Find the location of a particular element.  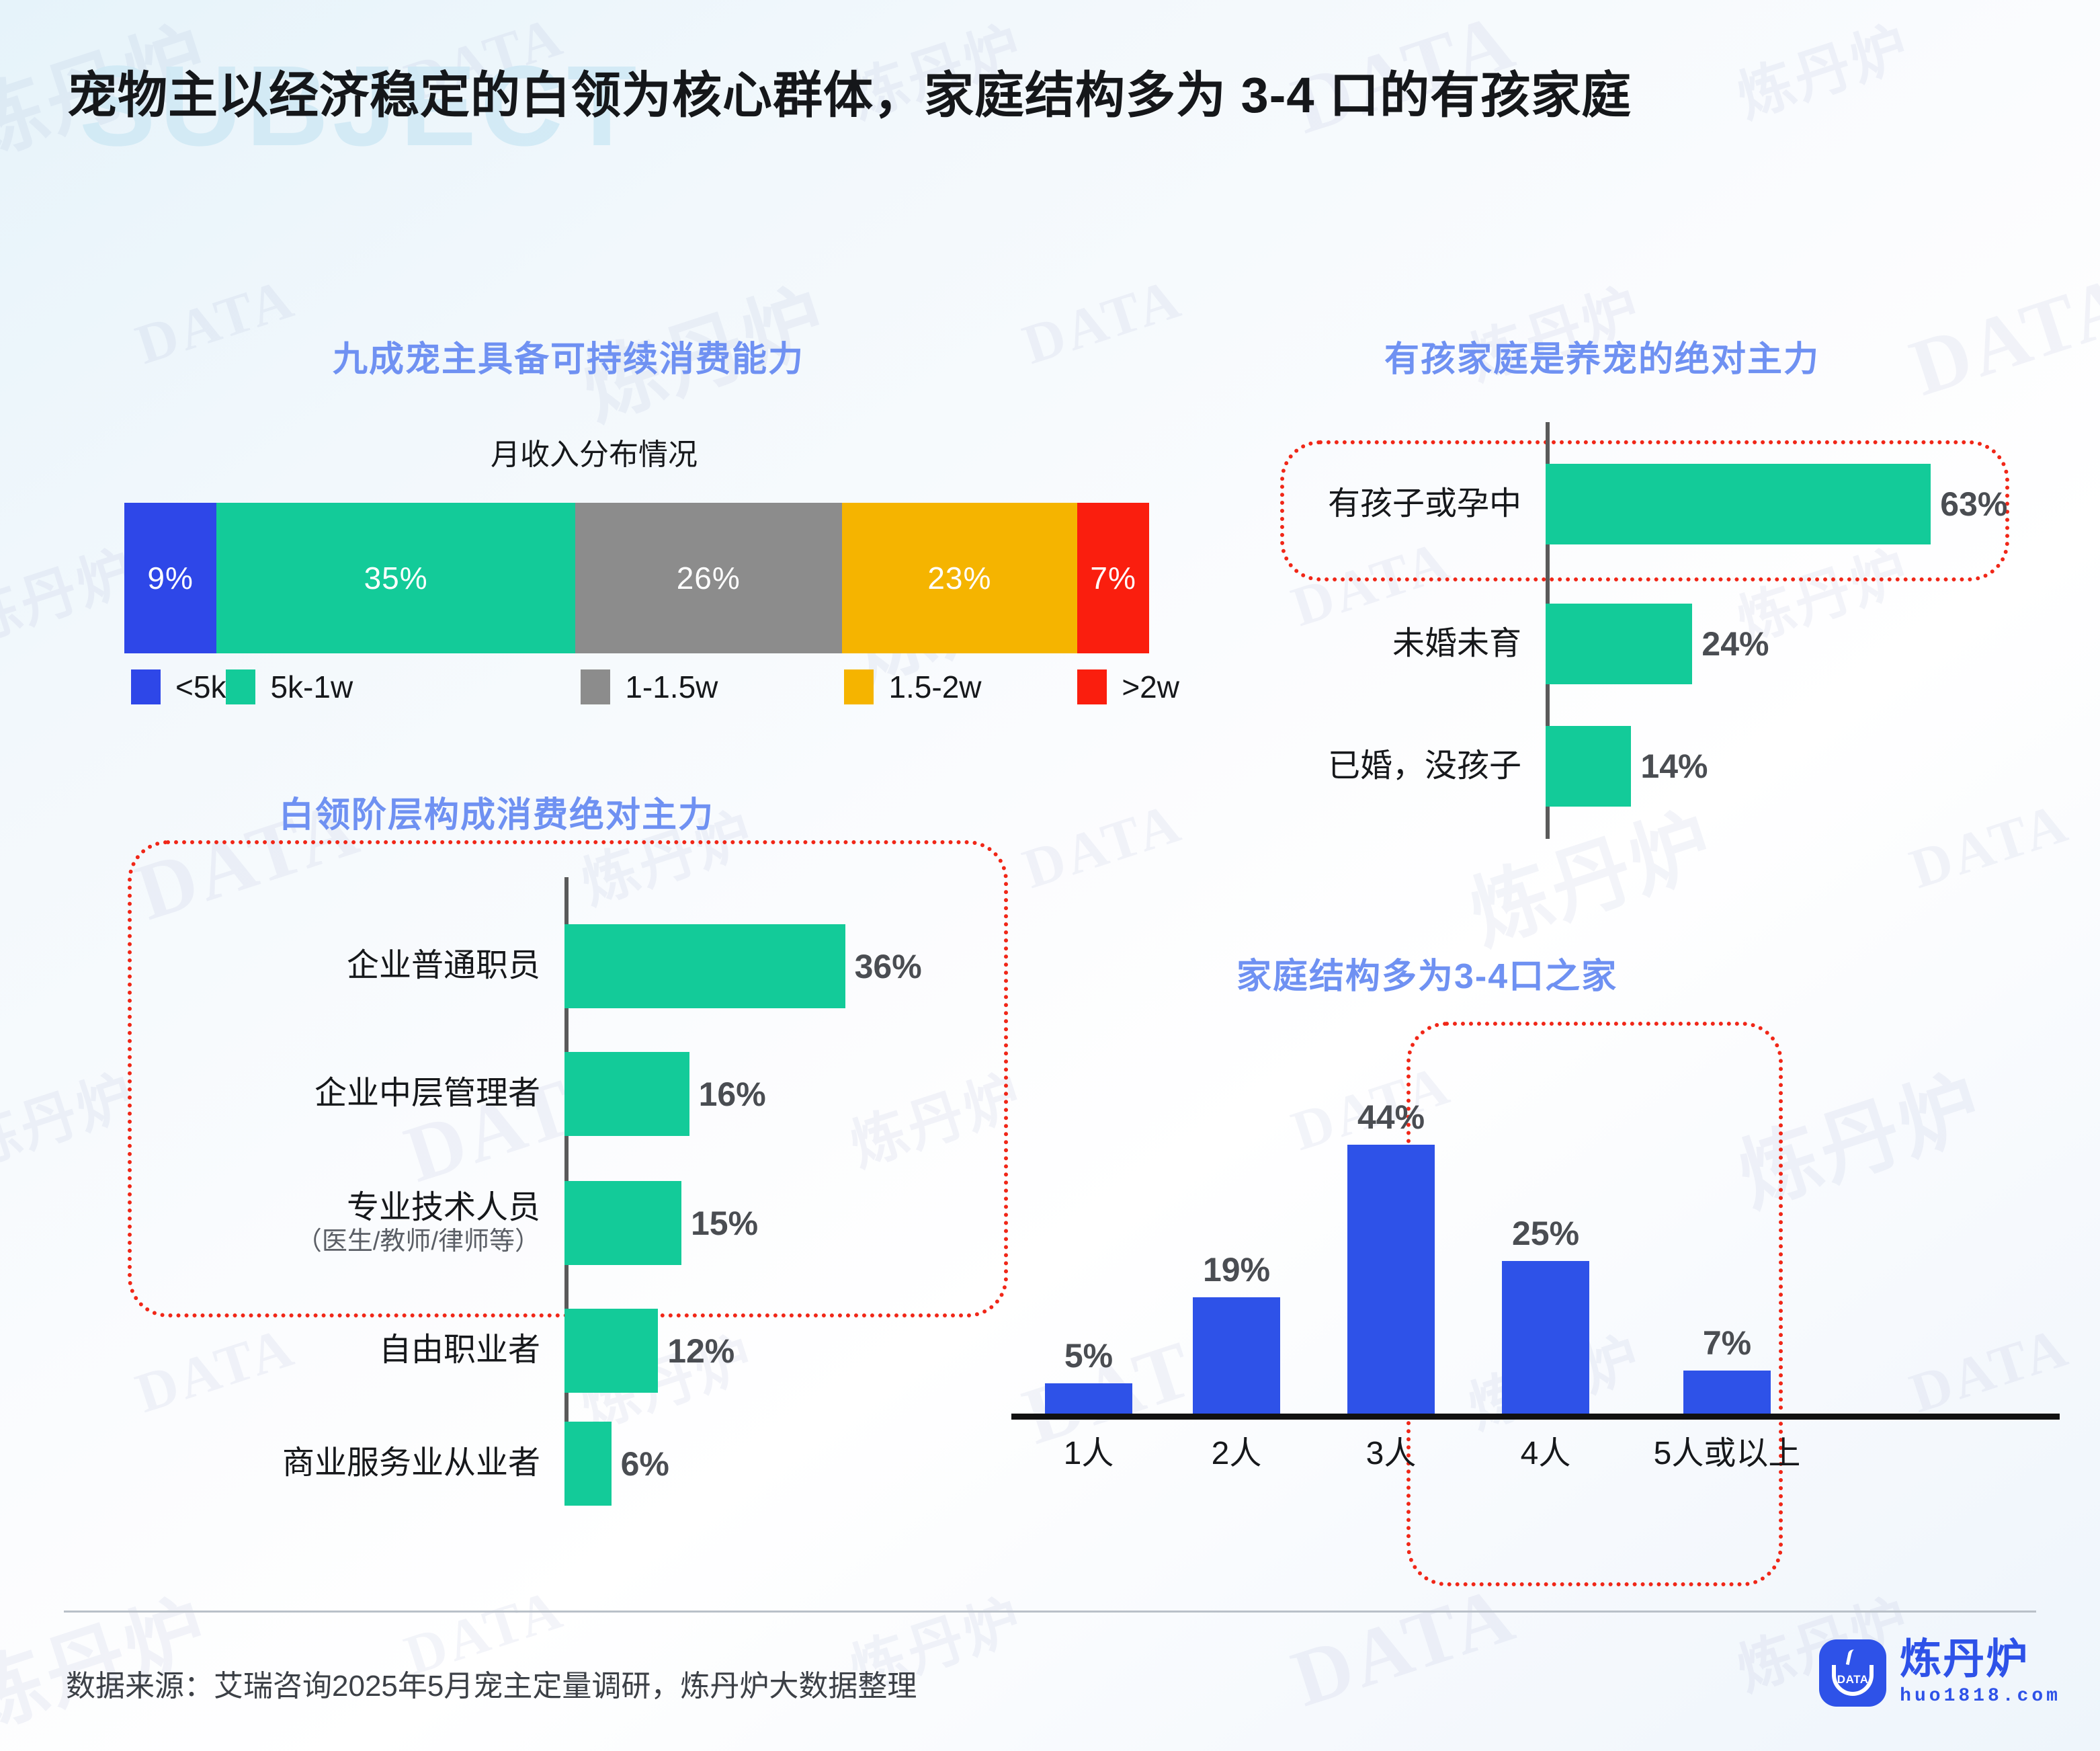

column-category-label: 5人或以上 is located at coordinates (1727, 1453).